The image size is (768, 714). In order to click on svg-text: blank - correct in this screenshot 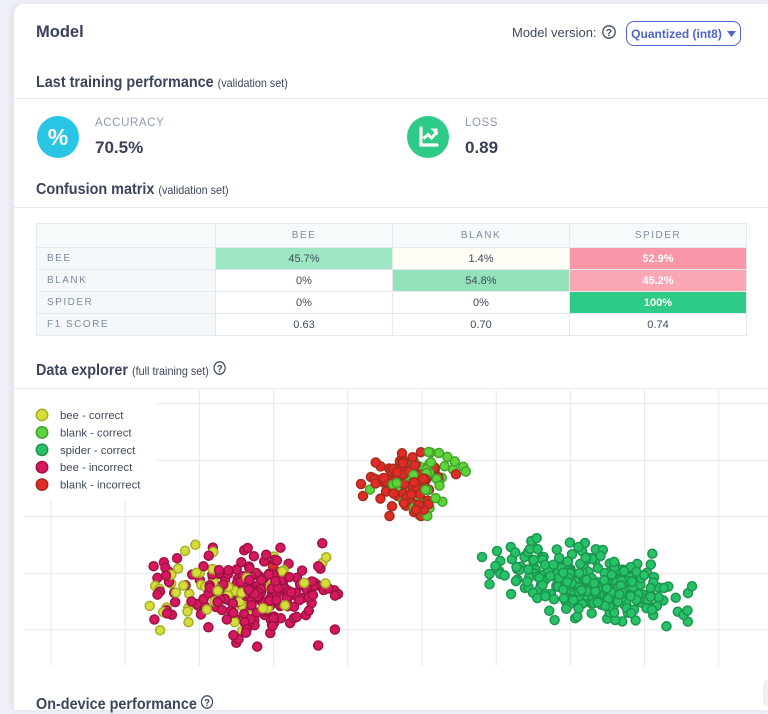, I will do `click(96, 433)`.